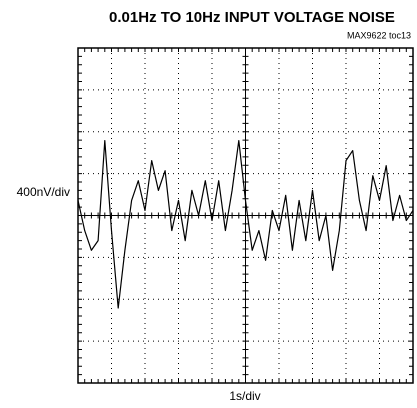  What do you see at coordinates (244, 396) in the screenshot?
I see `x-axis-label: 1s/div` at bounding box center [244, 396].